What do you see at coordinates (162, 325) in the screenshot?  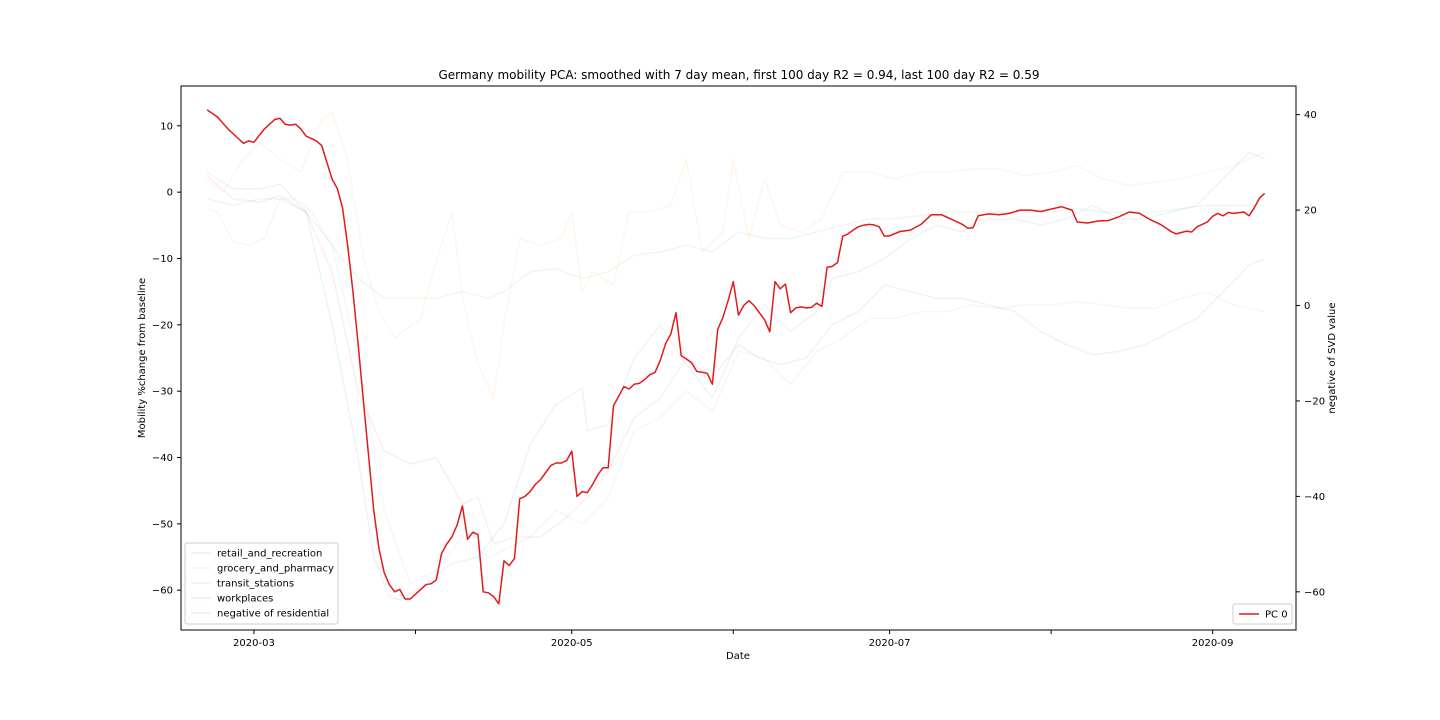 I see `left-tick-label: −20` at bounding box center [162, 325].